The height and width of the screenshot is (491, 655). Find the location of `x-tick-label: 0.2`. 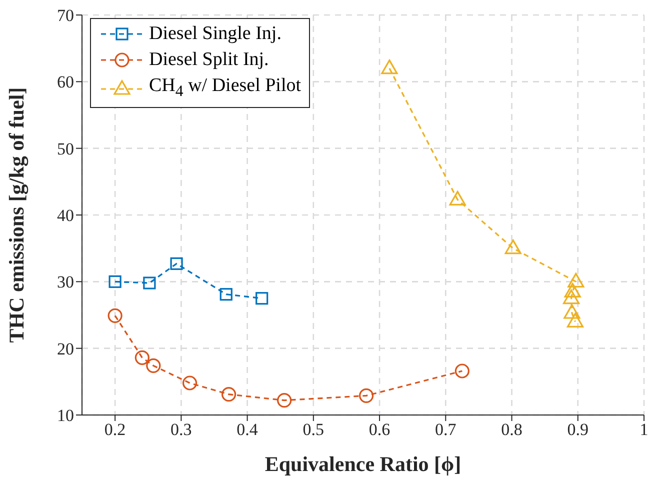

x-tick-label: 0.2 is located at coordinates (115, 430).